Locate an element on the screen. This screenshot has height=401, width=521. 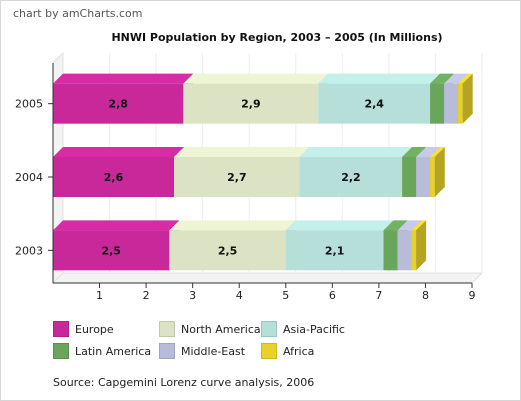
x-tick-label: 1 is located at coordinates (99, 295).